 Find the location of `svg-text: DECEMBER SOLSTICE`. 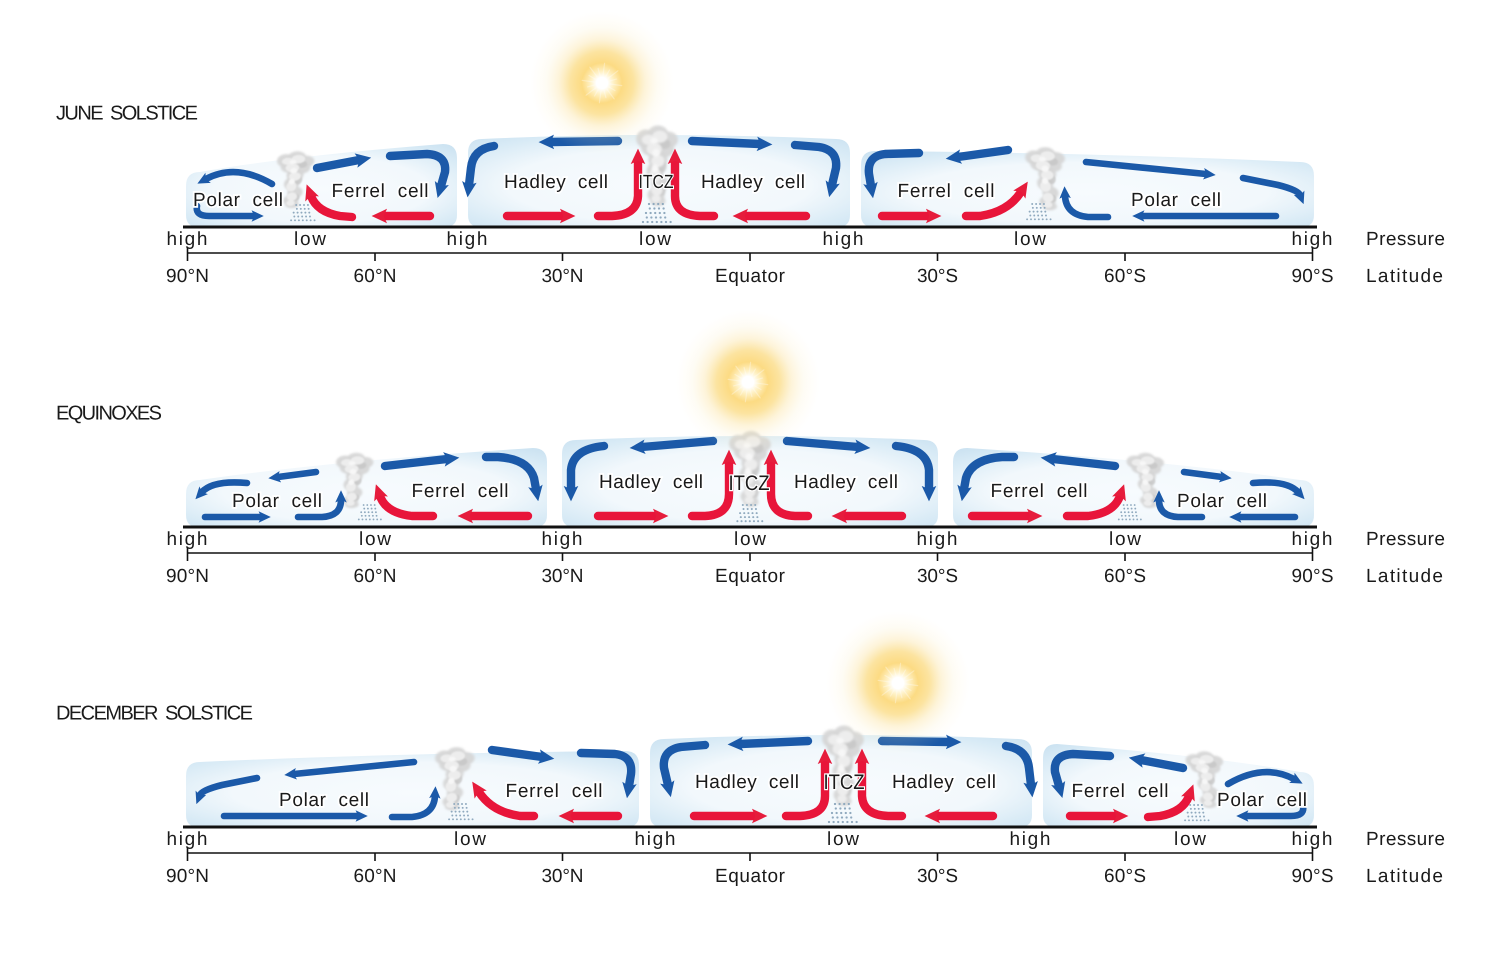

svg-text: DECEMBER SOLSTICE is located at coordinates (154, 714).